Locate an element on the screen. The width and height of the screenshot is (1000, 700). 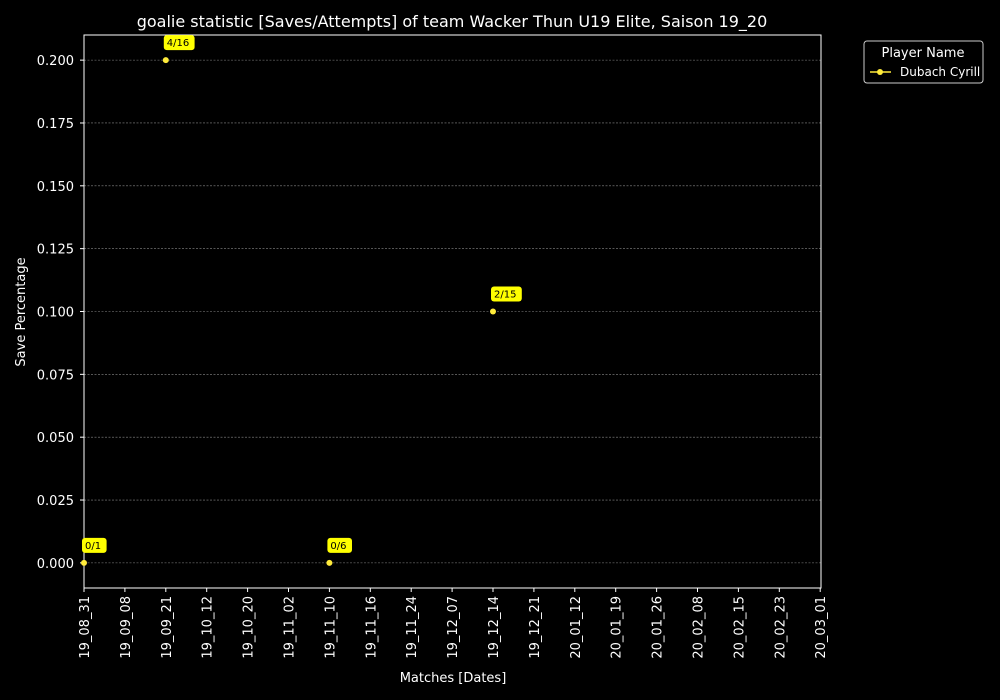
x-tick-label: 19_11_02 is located at coordinates (290, 627).